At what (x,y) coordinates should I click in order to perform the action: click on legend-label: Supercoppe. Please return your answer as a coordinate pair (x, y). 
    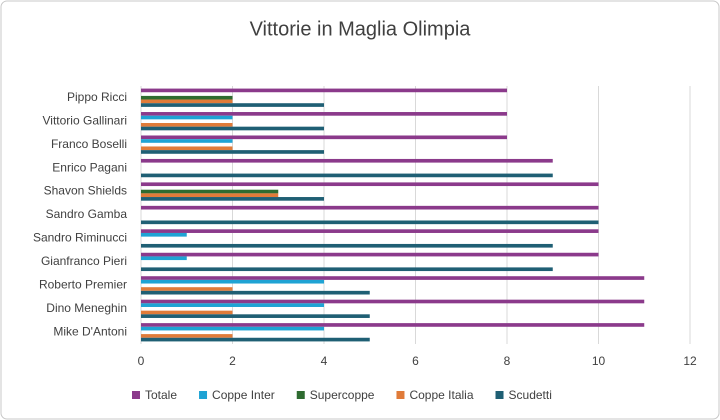
    Looking at the image, I should click on (342, 395).